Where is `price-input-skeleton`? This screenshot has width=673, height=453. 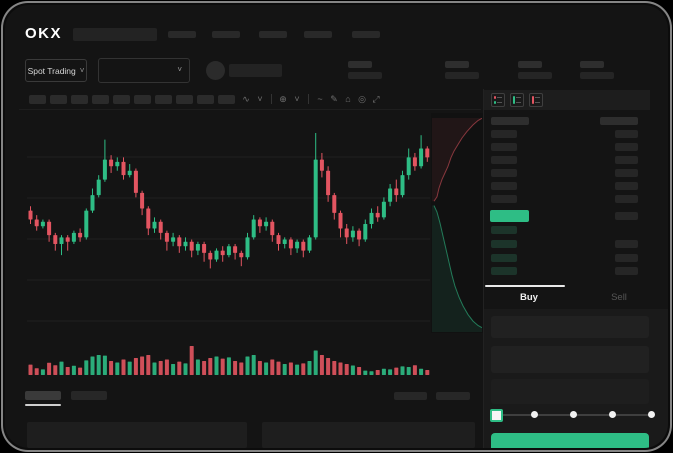 price-input-skeleton is located at coordinates (570, 327).